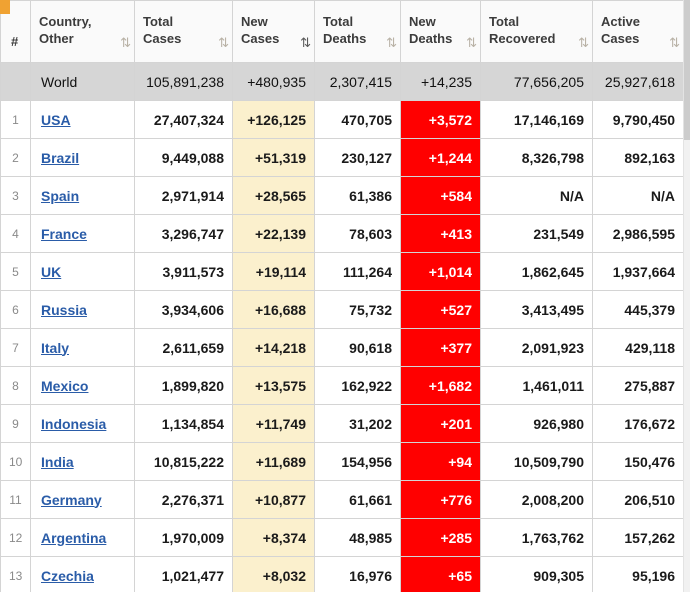 The image size is (690, 592). What do you see at coordinates (357, 81) in the screenshot?
I see `total-deaths-cell: 2,307,415` at bounding box center [357, 81].